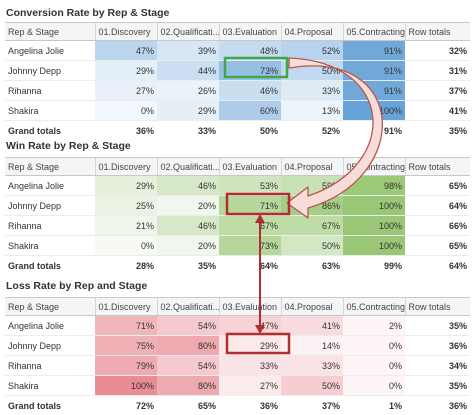  Describe the element at coordinates (50, 51) in the screenshot. I see `rep-name: Angelina Jolie` at that location.